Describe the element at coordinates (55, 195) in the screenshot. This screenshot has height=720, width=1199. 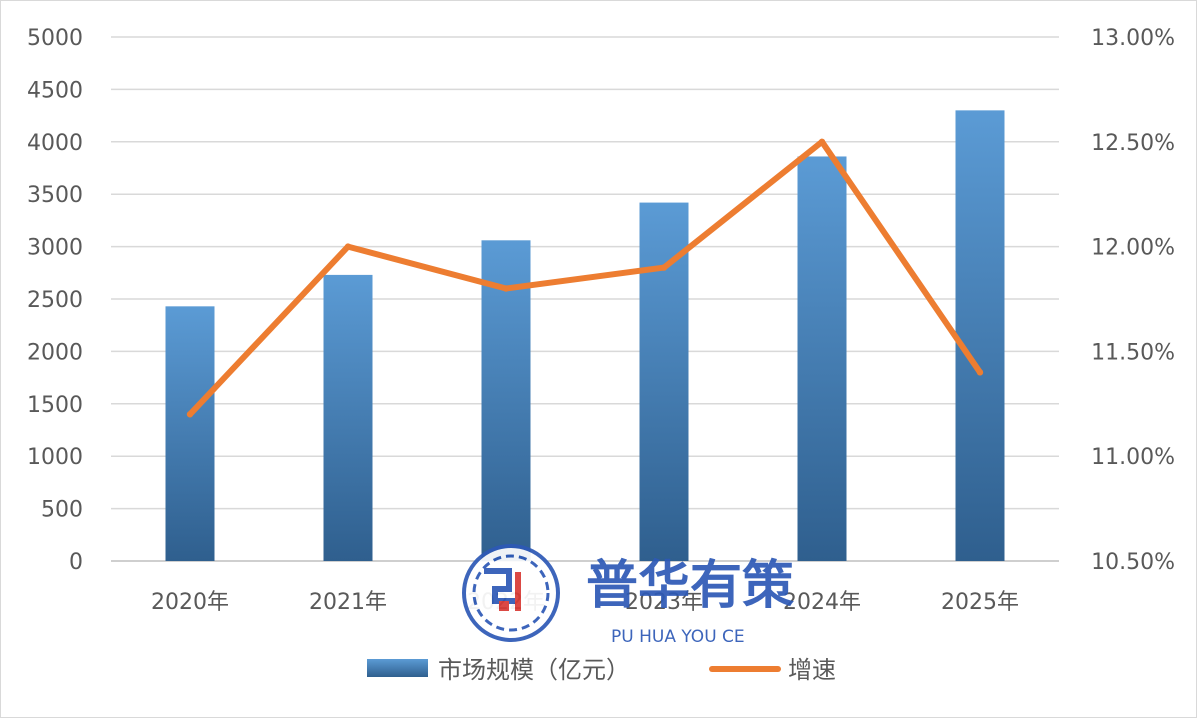
I see `left-axis-tick-label: 3500` at that location.